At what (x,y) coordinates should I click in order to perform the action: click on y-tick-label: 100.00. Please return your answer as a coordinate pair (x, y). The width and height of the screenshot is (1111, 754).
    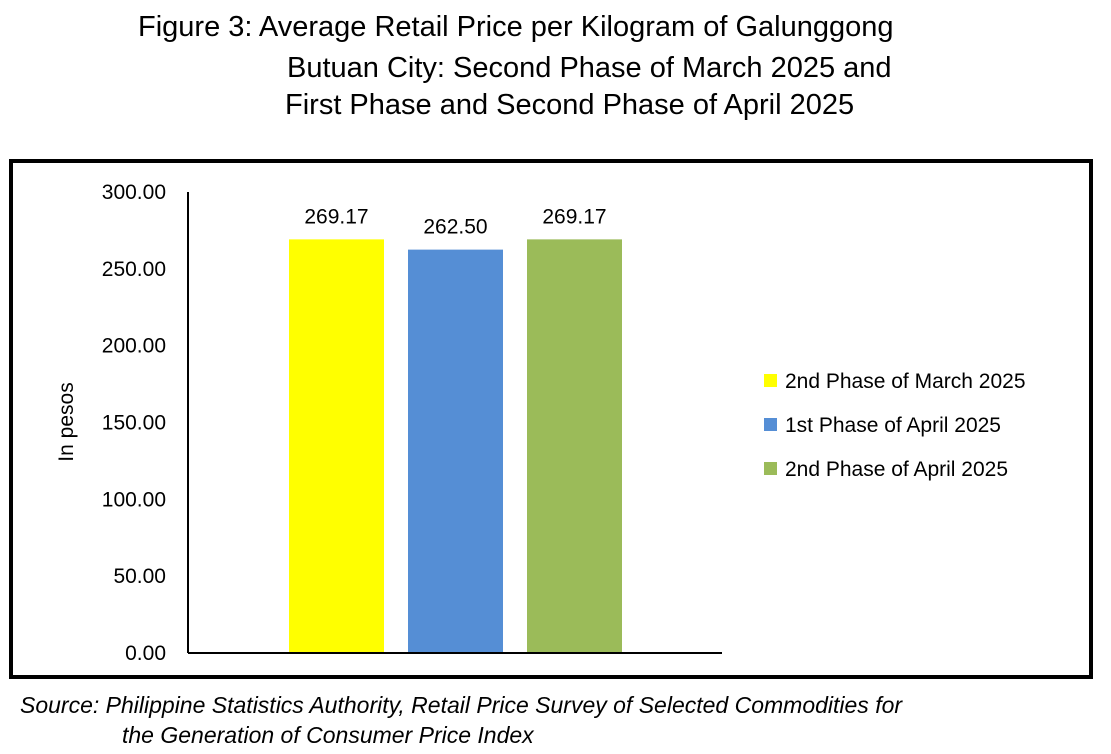
    Looking at the image, I should click on (134, 499).